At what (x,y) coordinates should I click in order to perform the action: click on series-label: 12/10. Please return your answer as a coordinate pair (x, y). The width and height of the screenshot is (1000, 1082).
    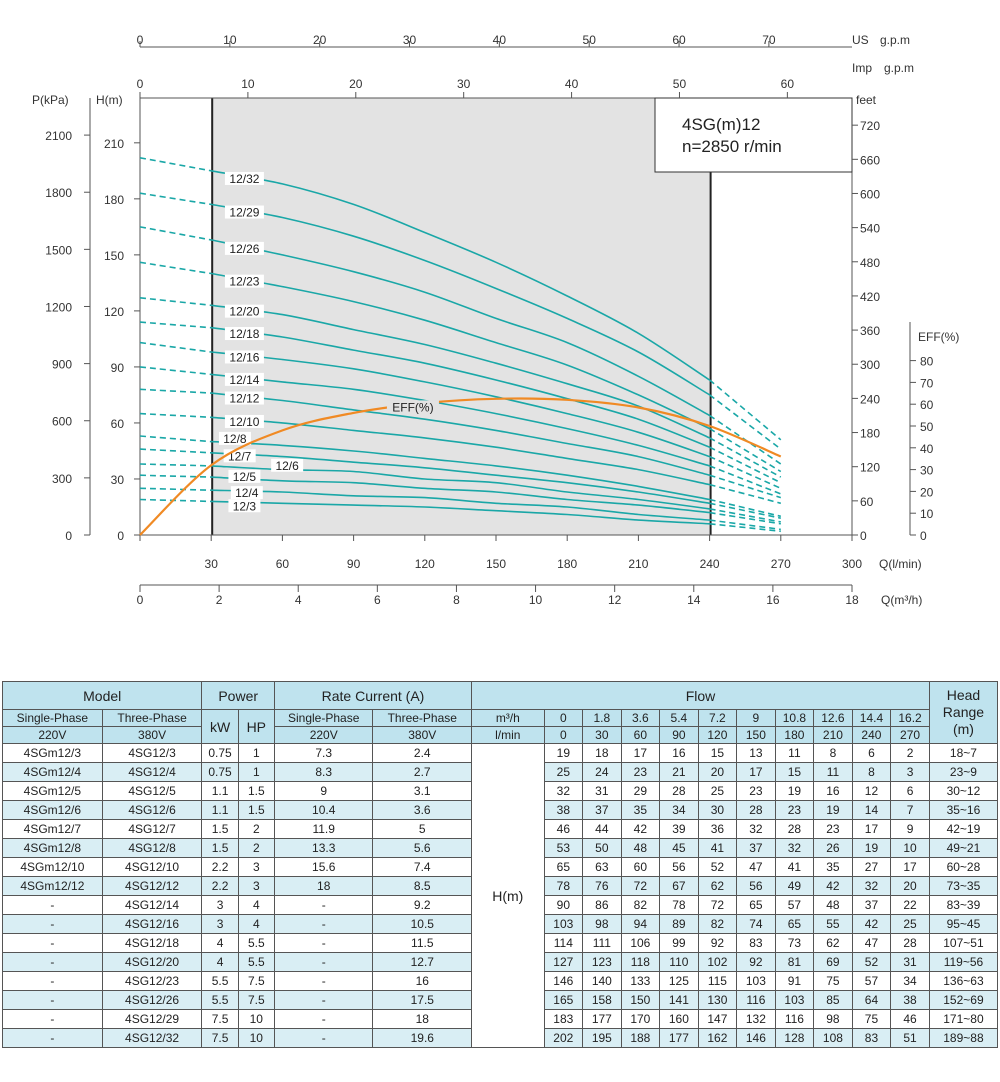
    Looking at the image, I should click on (244, 422).